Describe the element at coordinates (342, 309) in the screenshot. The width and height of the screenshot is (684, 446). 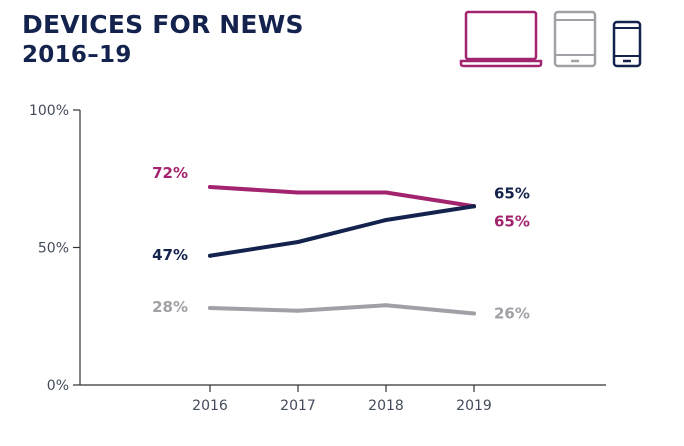
I see `tablet-series-line` at that location.